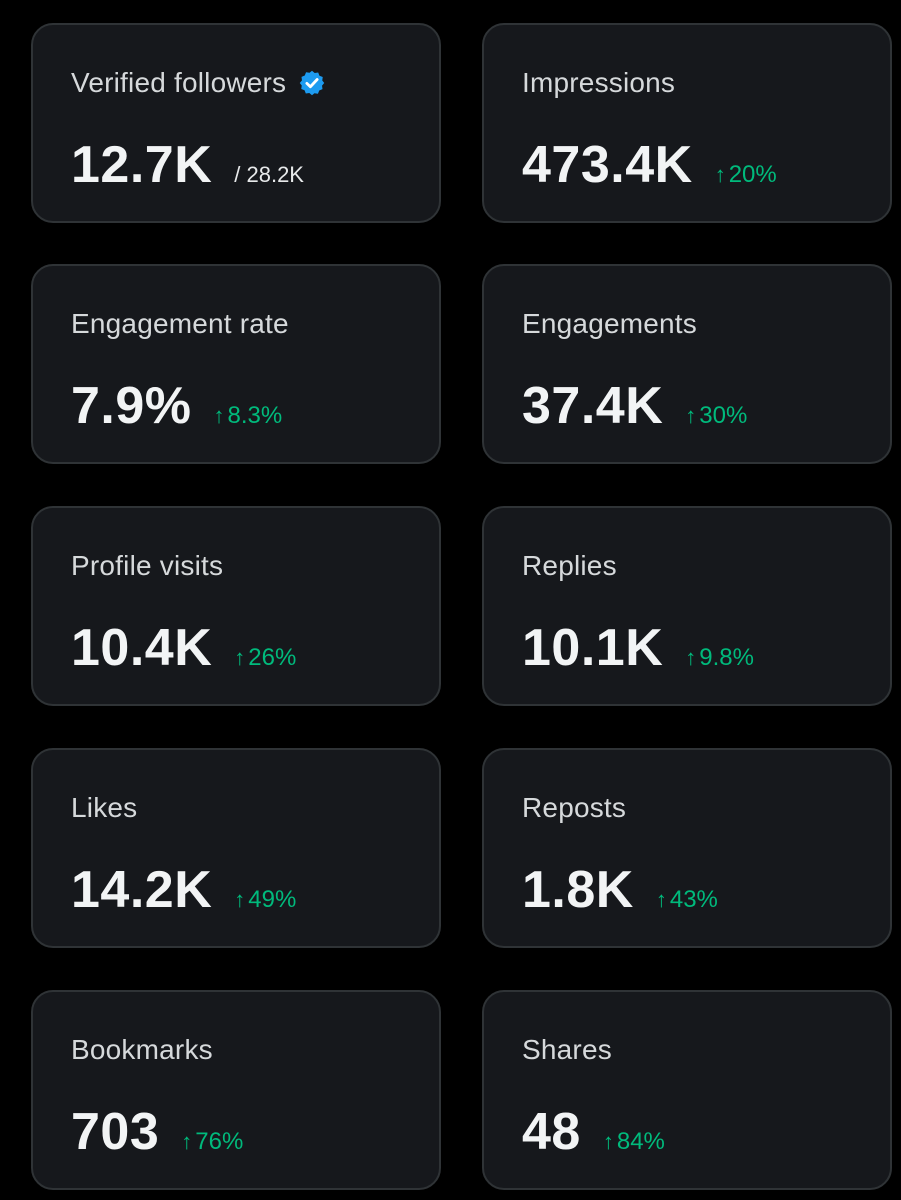 The image size is (901, 1200). What do you see at coordinates (147, 565) in the screenshot?
I see `metric-label: Profile visits` at bounding box center [147, 565].